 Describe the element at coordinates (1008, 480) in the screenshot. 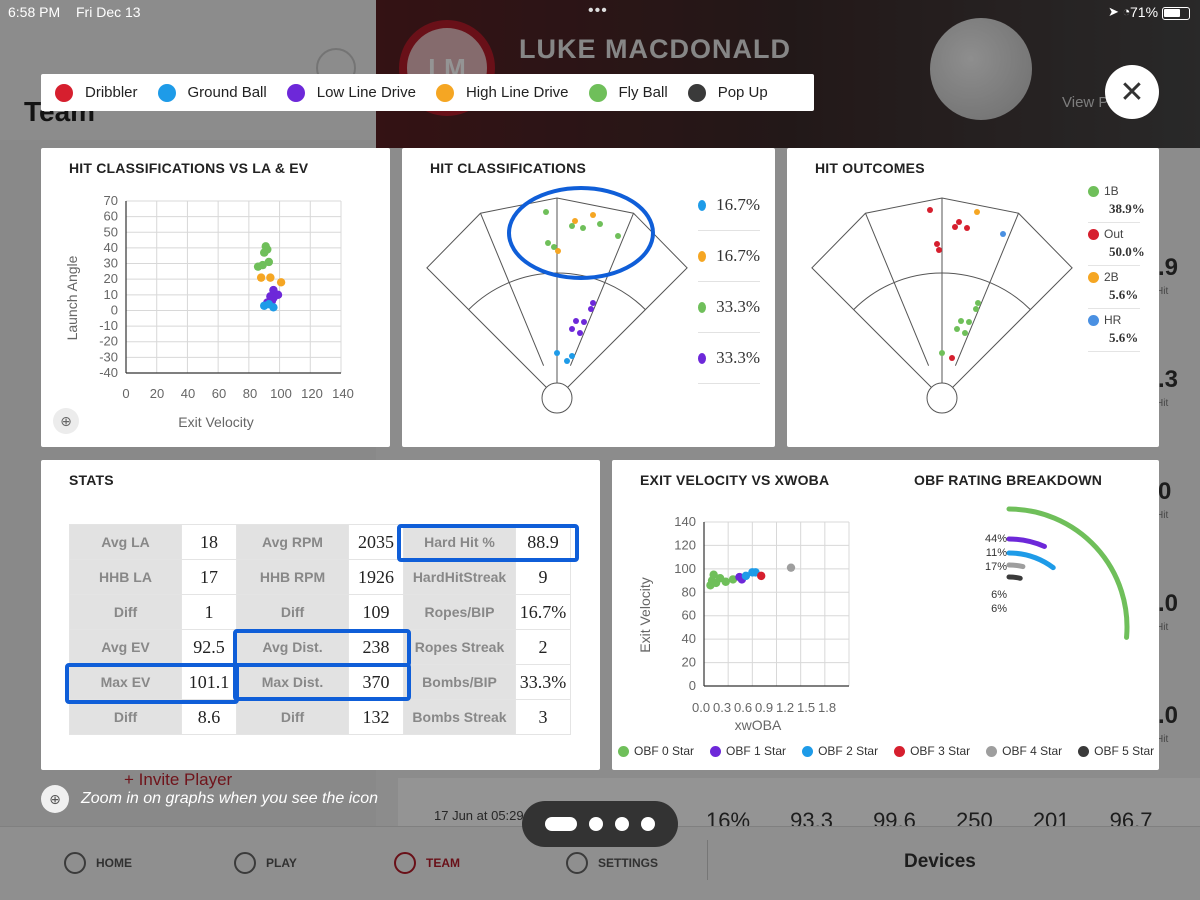

I see `card-title: OBF RATING BREAKDOWN` at that location.